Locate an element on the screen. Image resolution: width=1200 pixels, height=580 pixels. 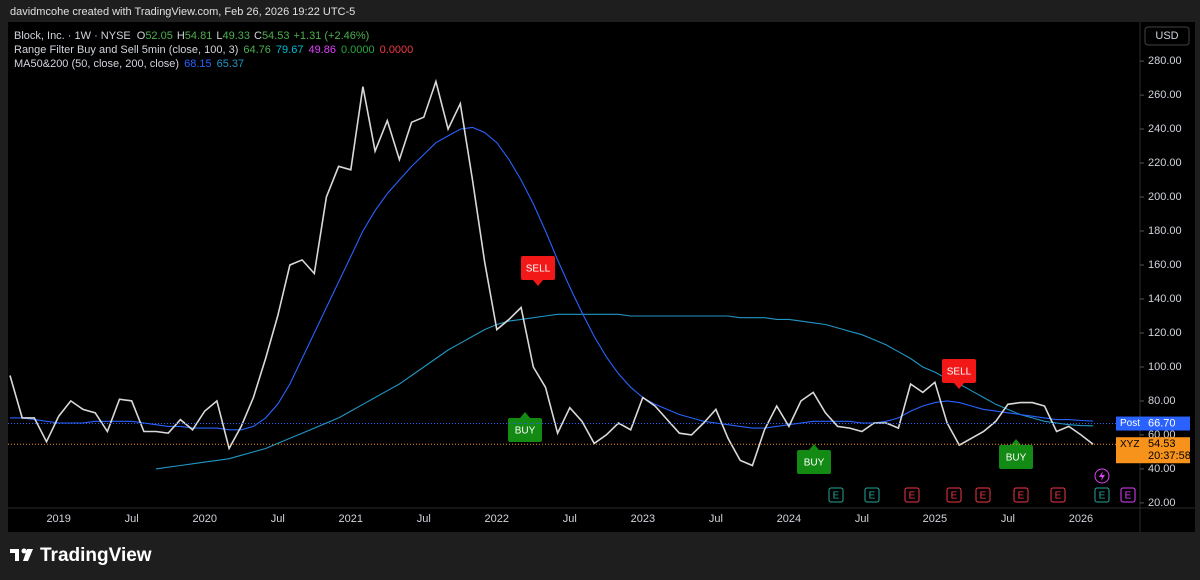
y-tick-label: 220.00 is located at coordinates (1165, 163).